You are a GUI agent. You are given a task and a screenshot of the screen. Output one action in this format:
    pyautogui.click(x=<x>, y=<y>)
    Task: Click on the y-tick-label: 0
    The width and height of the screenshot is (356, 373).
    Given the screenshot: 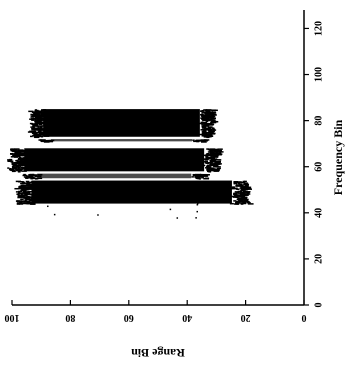 What is the action you would take?
    pyautogui.click(x=318, y=305)
    